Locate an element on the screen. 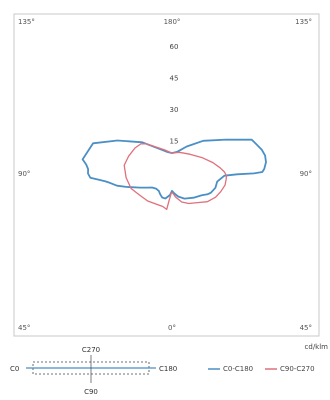 This screenshot has width=330, height=400. series-line-c0-c180 is located at coordinates (174, 169).